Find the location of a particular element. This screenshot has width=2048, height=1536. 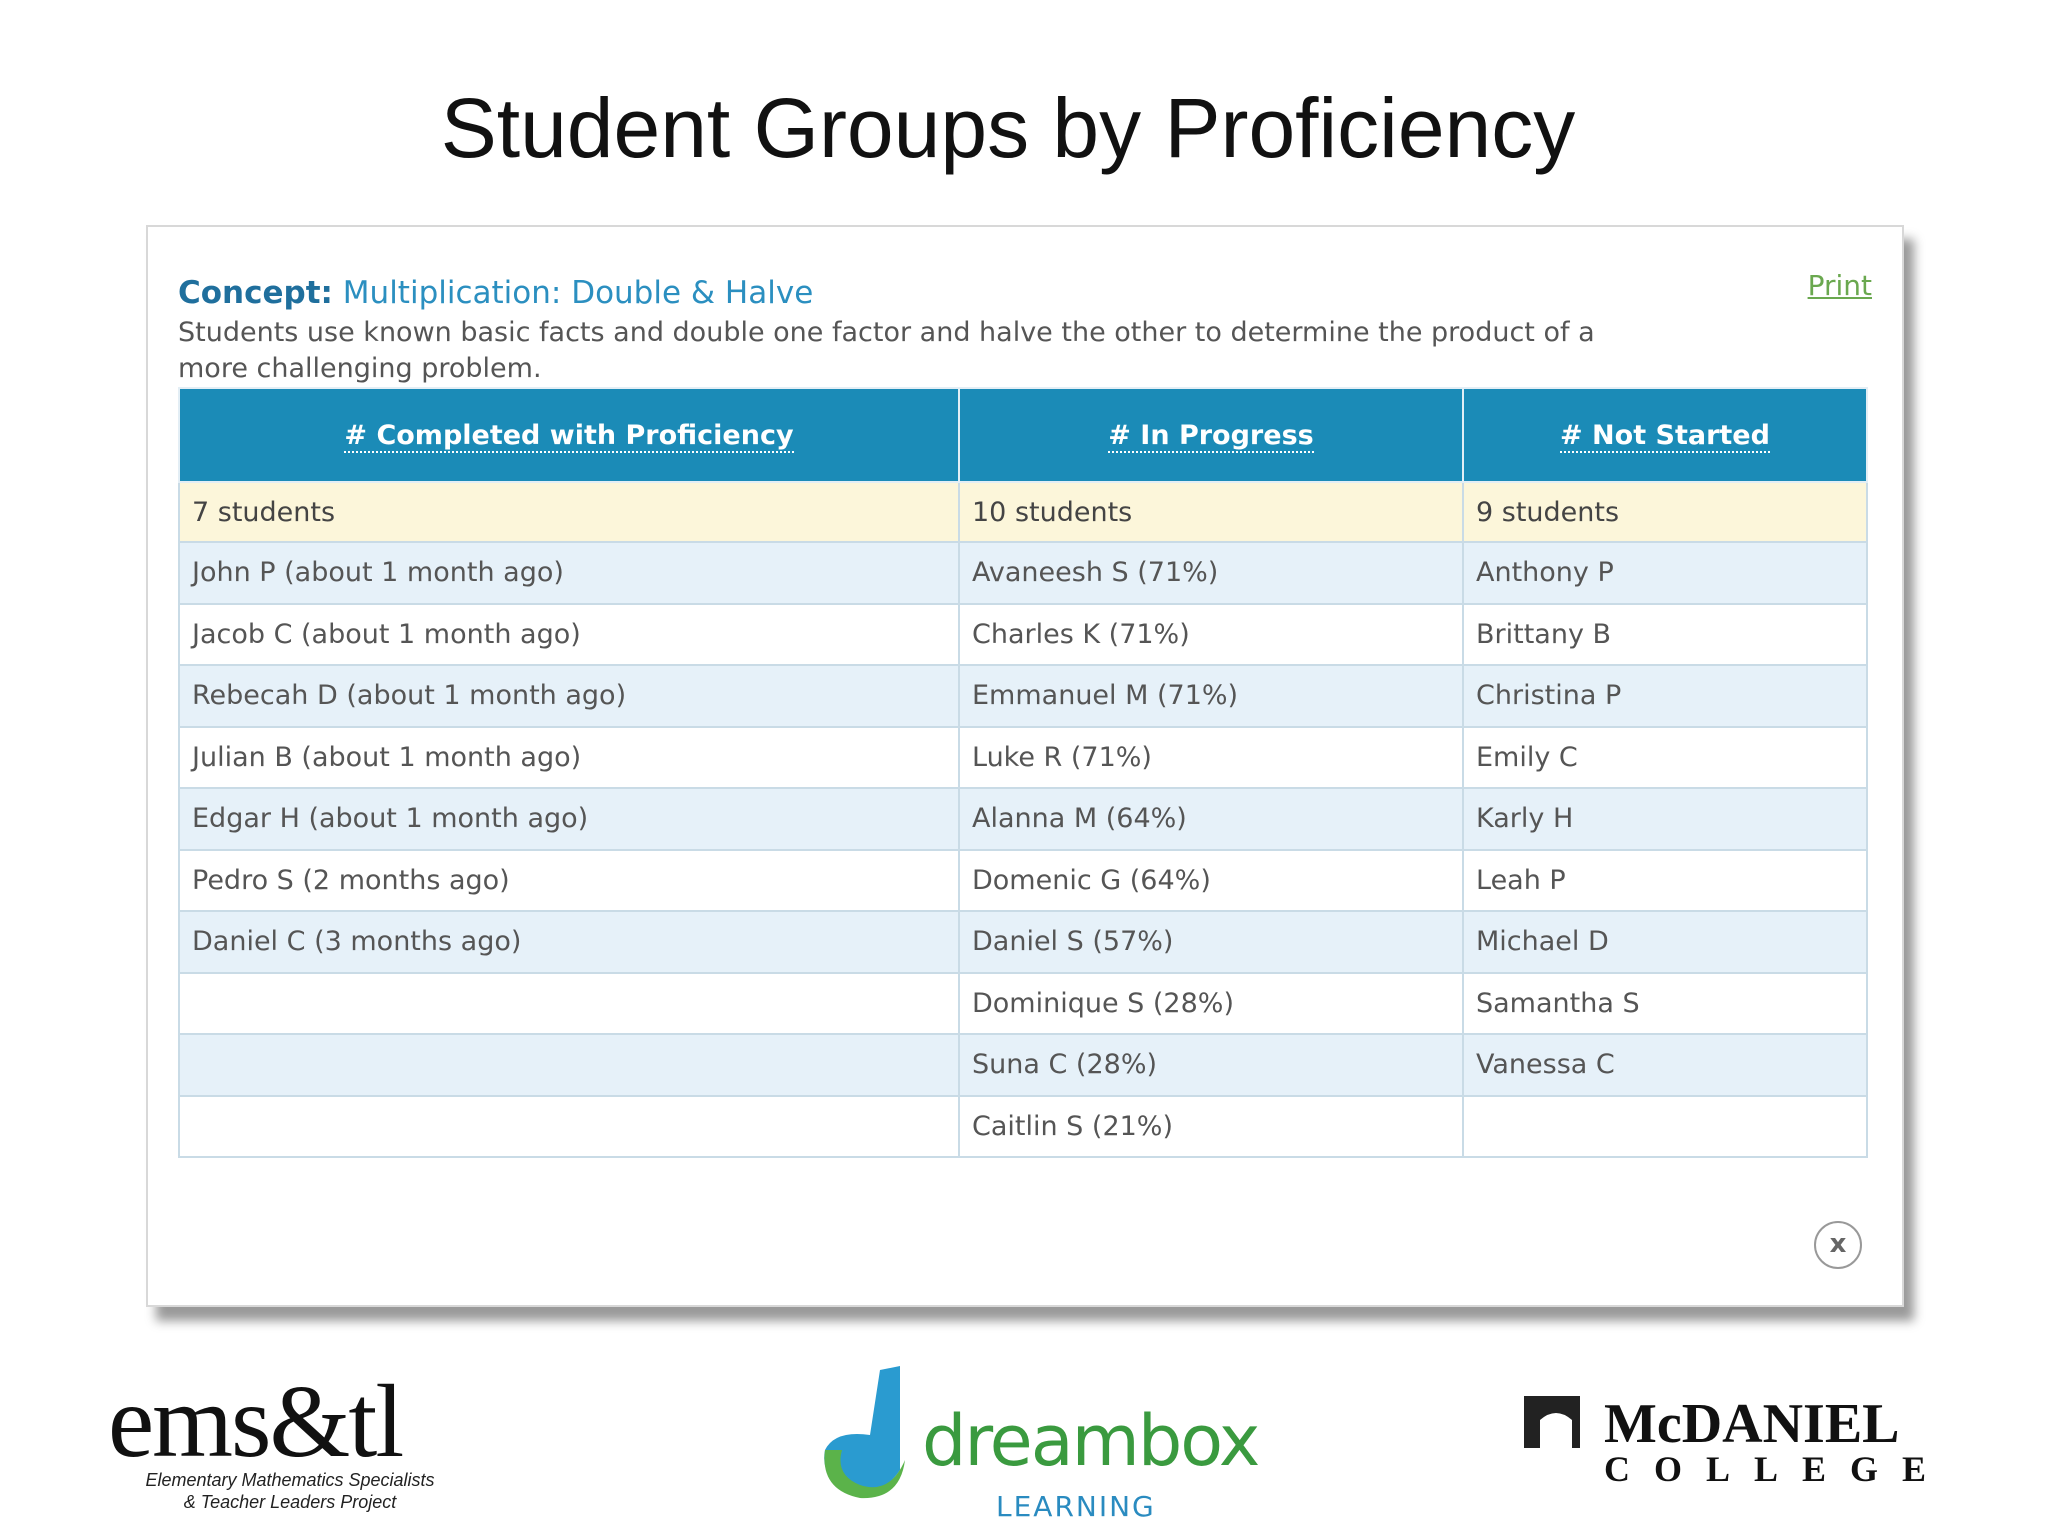

student-count: 10 students is located at coordinates (1211, 512).